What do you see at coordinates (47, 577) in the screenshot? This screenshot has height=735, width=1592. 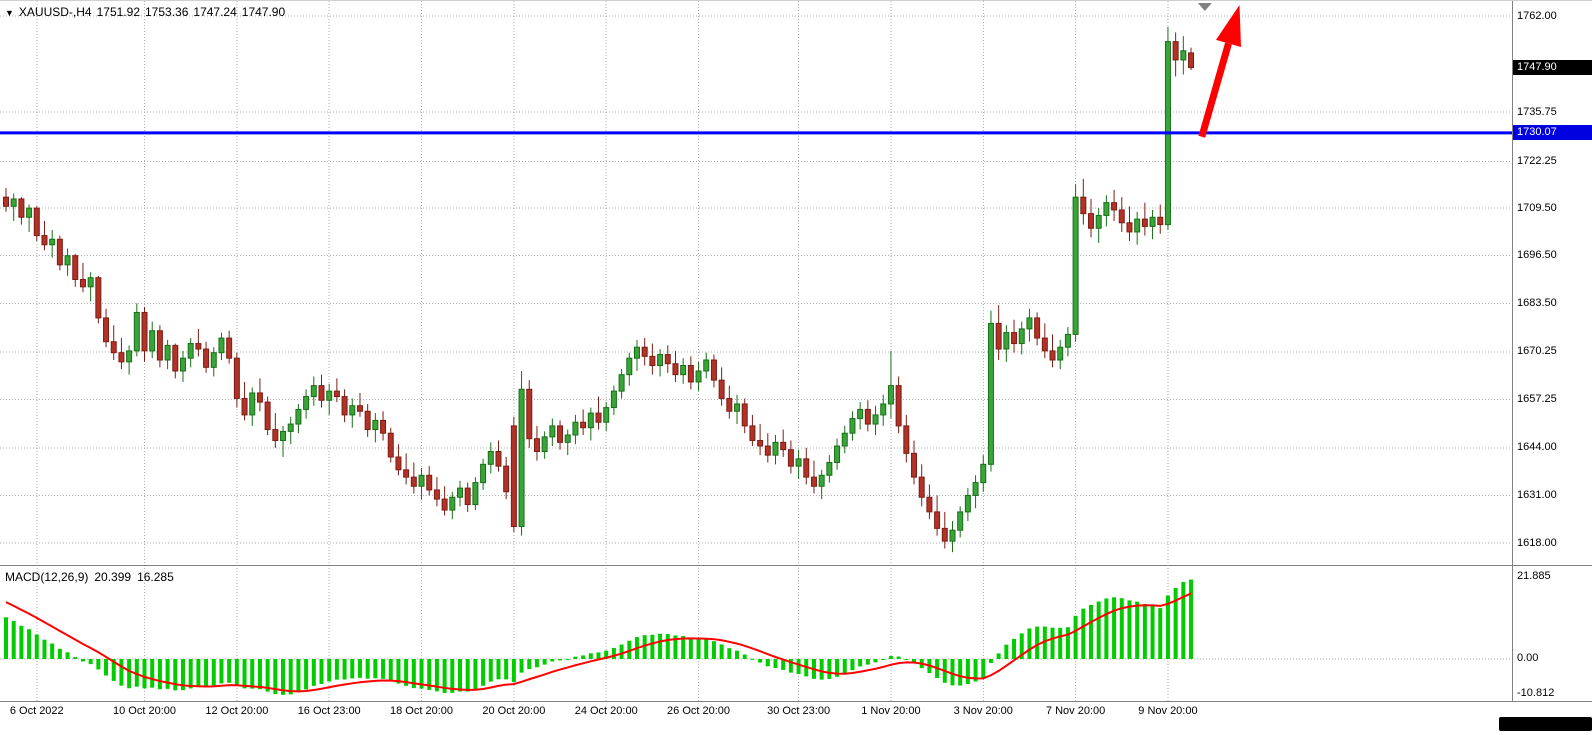 I see `macd-name-label: MACD(12,26,9)` at bounding box center [47, 577].